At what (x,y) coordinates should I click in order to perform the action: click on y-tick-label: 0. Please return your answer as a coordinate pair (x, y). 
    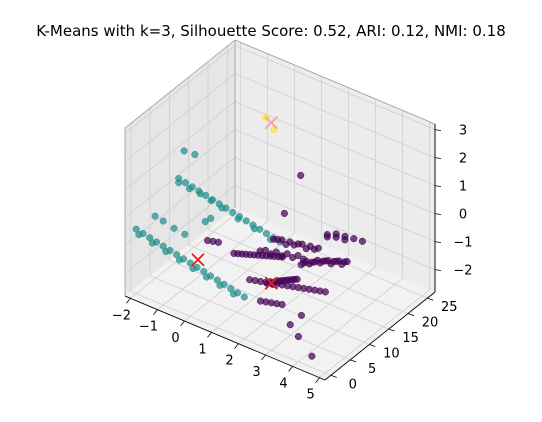
    Looking at the image, I should click on (353, 384).